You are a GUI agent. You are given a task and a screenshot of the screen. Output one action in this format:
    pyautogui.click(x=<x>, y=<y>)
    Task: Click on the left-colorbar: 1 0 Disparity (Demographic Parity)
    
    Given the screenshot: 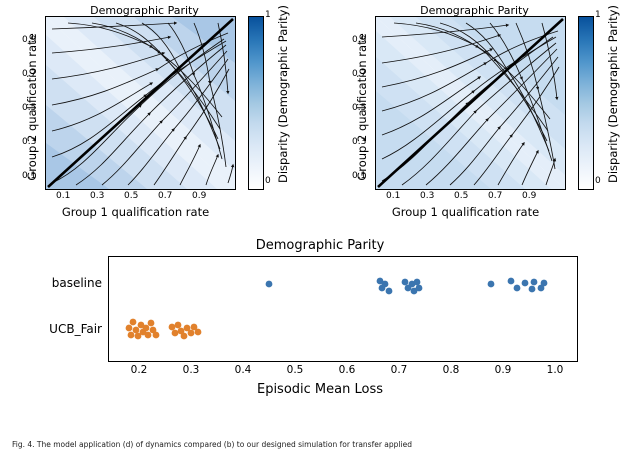 What is the action you would take?
    pyautogui.click(x=271, y=97)
    